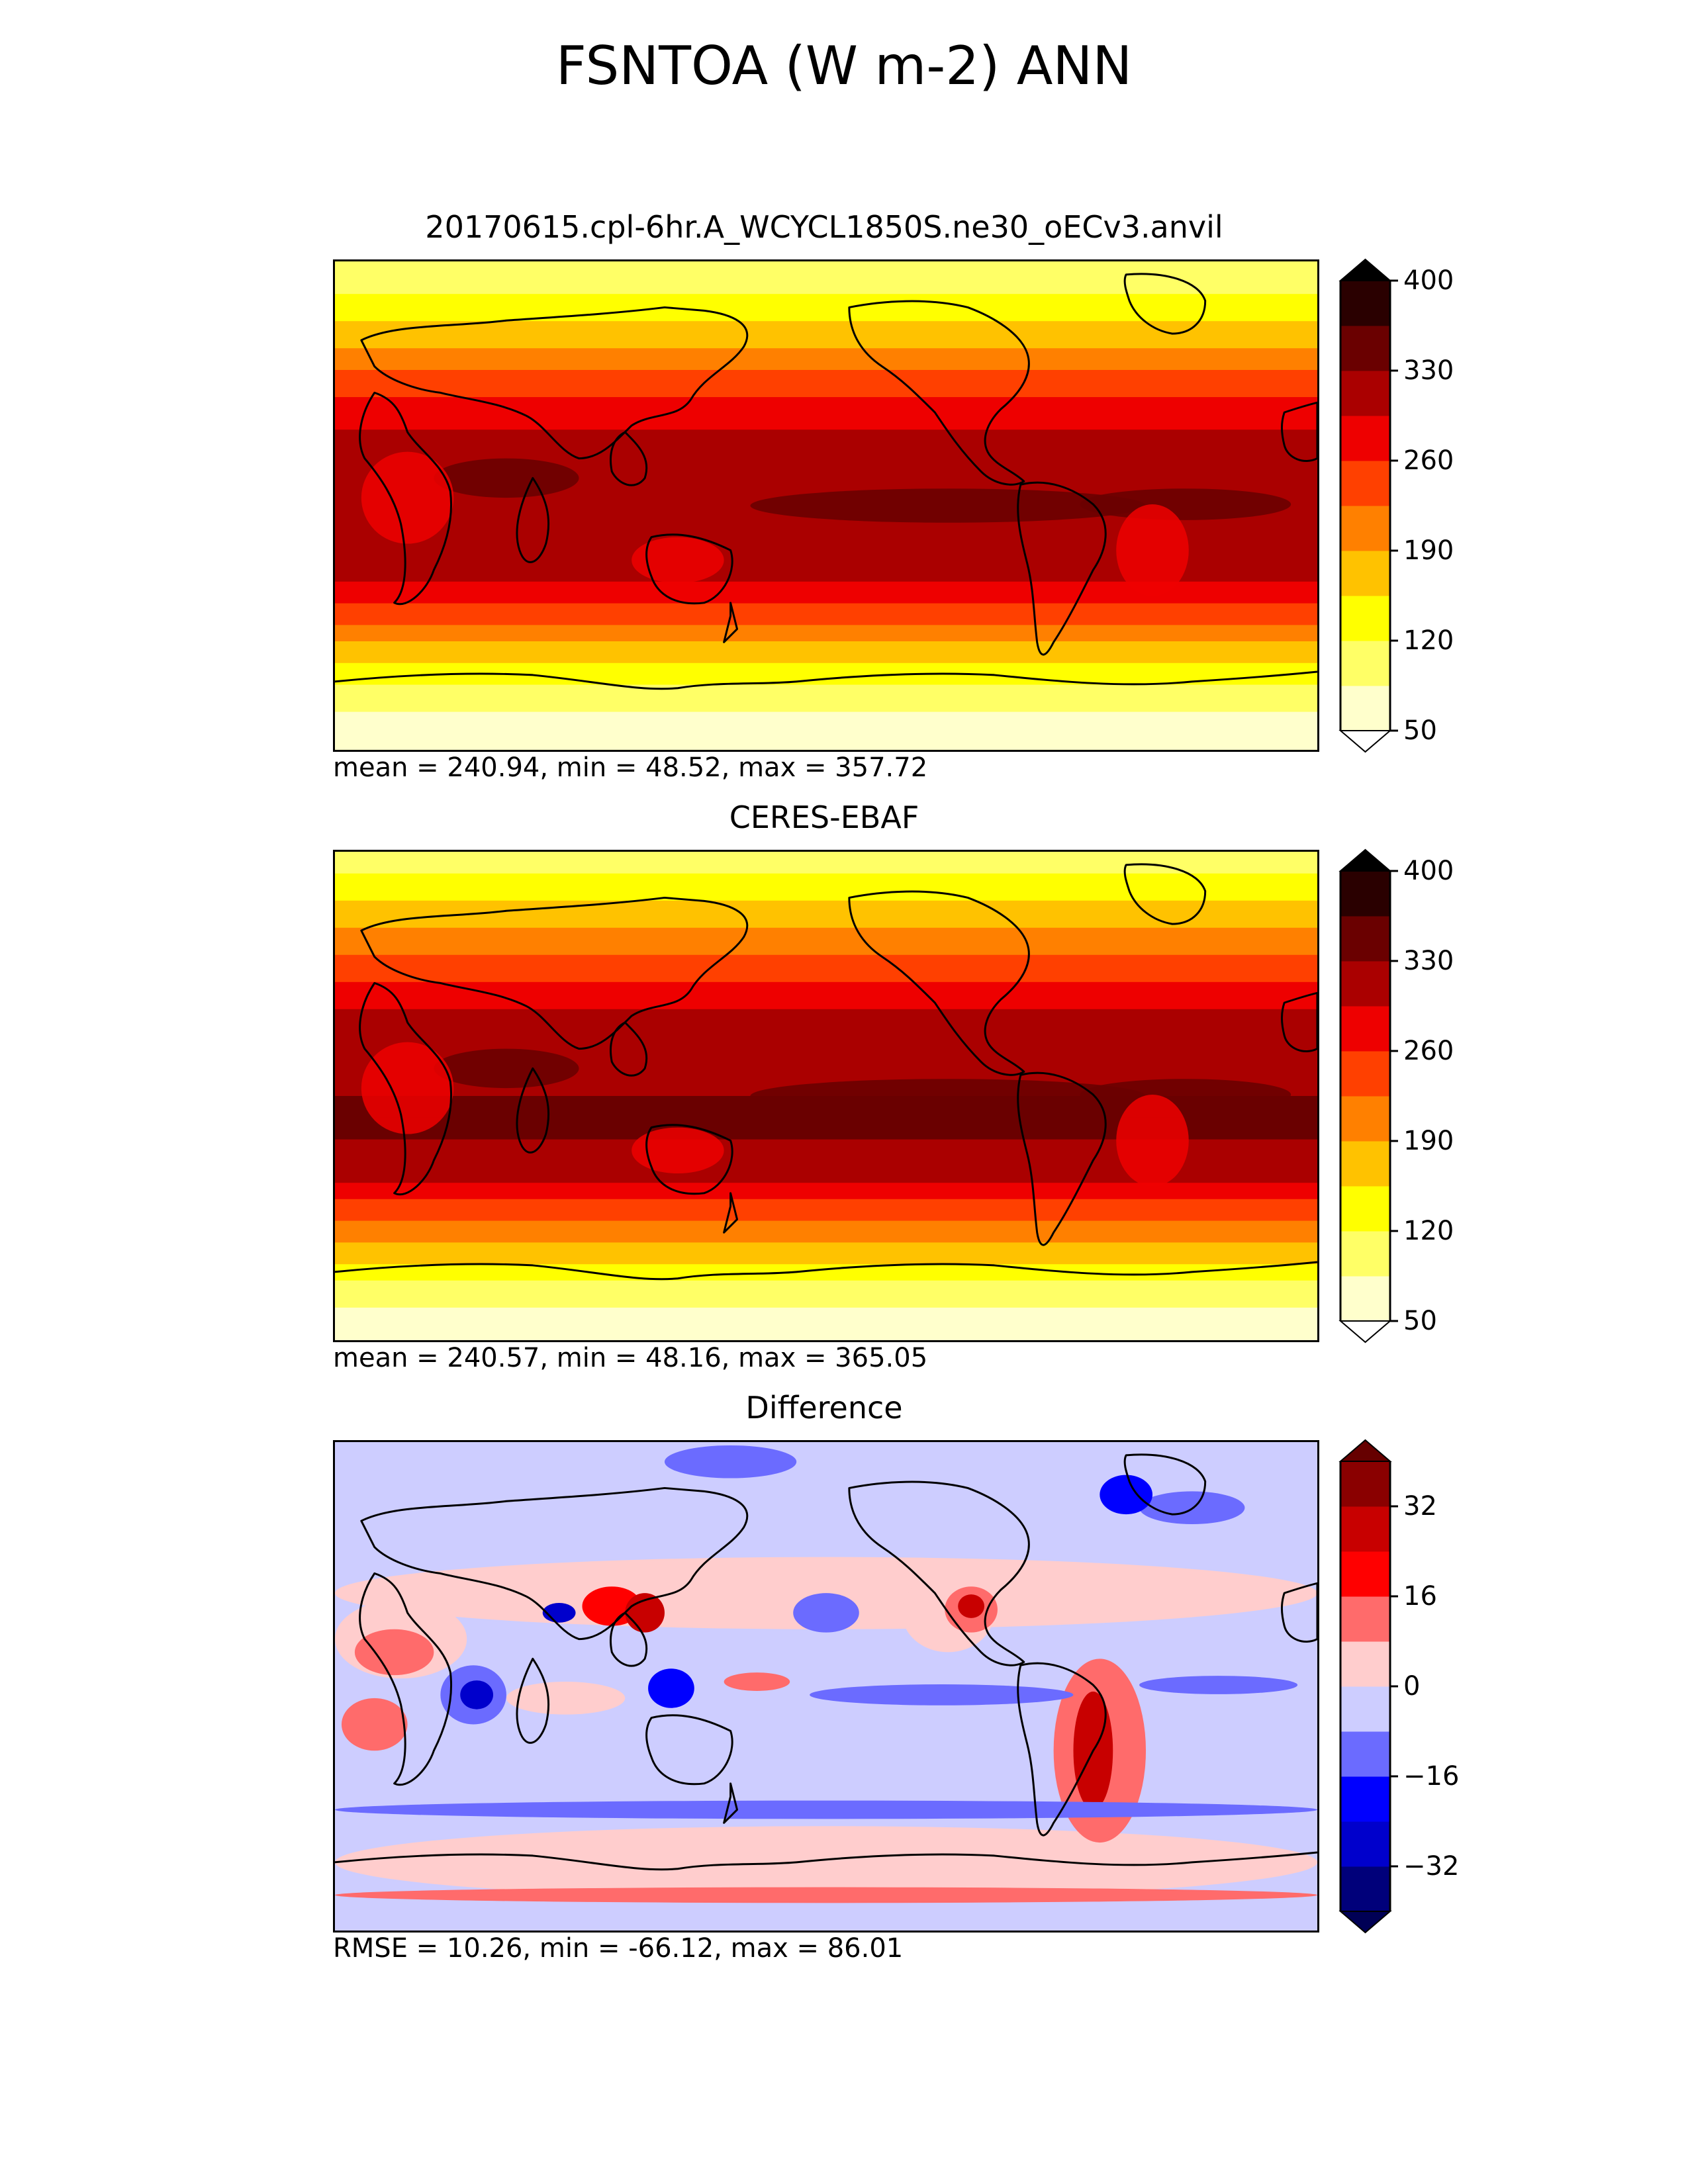  What do you see at coordinates (630, 1358) in the screenshot?
I see `panel-stats-obs: mean = 240.57, min = 48.16, max = 365.05` at bounding box center [630, 1358].